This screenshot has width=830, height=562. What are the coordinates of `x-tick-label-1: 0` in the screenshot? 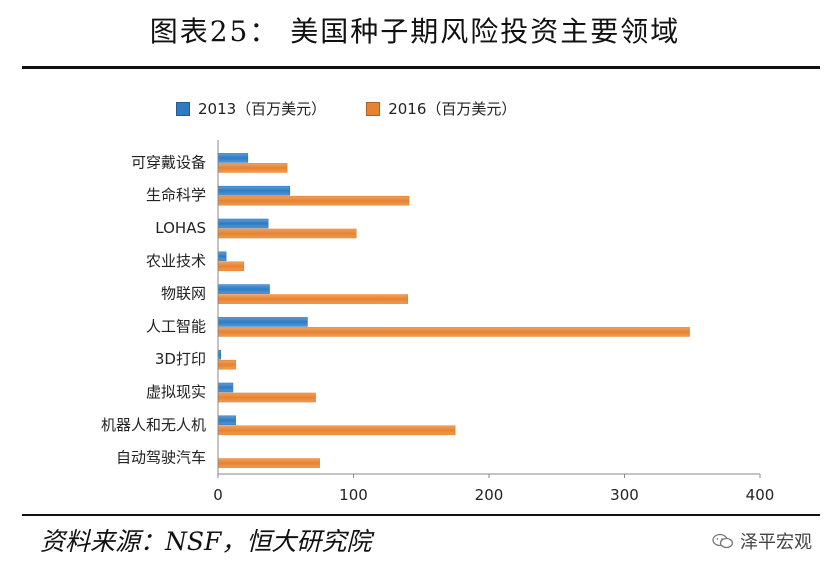 It's located at (218, 495).